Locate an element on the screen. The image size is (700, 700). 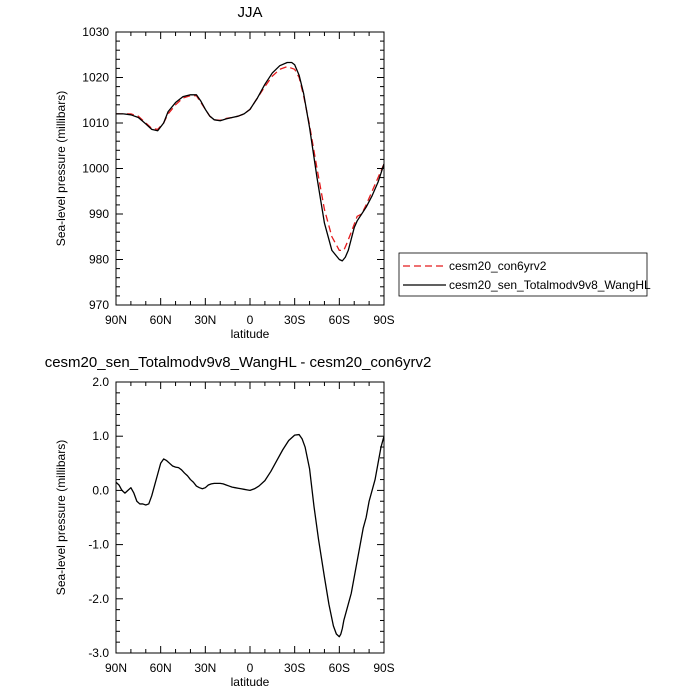
y-tick-label: 1020 is located at coordinates (95, 78).